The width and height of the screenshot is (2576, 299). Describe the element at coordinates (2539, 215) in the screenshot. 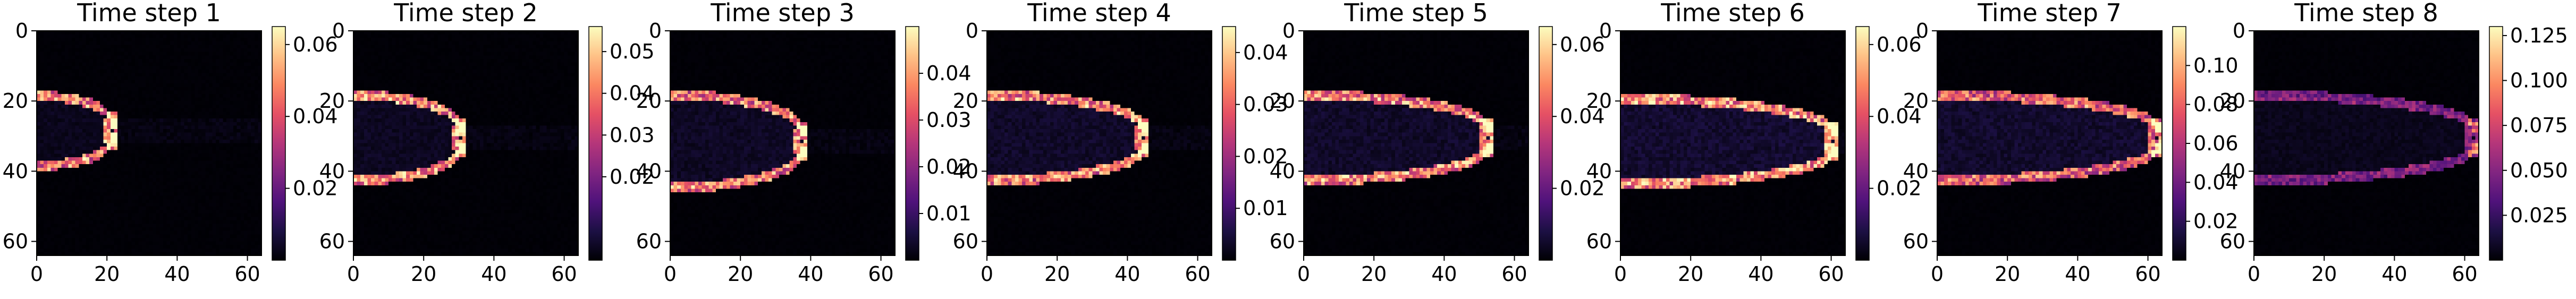

I see `colorbar-tick-label: 0.025` at that location.